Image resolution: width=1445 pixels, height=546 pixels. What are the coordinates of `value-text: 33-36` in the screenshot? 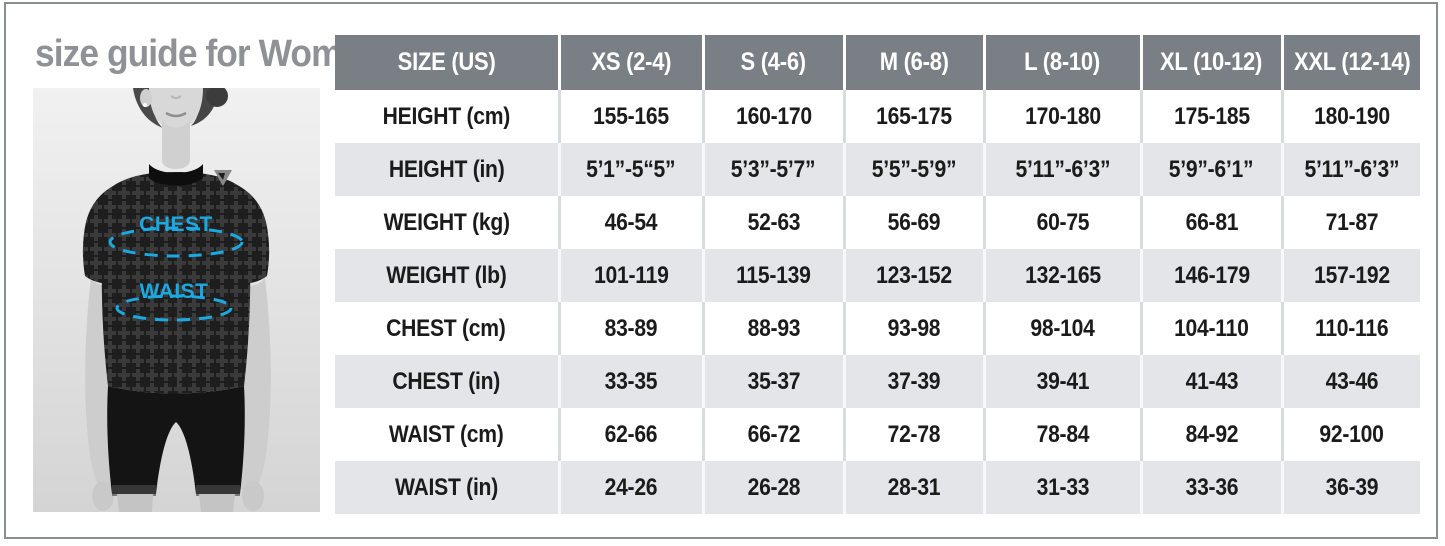 It's located at (1211, 487).